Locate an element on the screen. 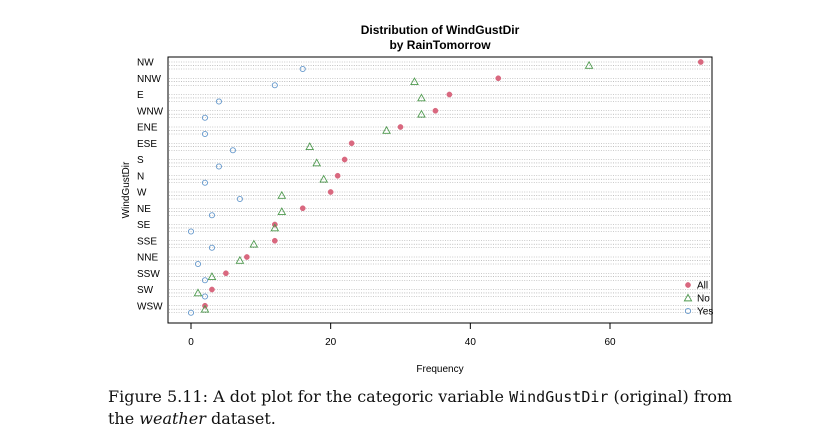 This screenshot has height=445, width=835. chart-title: Distribution of WindGustDir is located at coordinates (440, 30).